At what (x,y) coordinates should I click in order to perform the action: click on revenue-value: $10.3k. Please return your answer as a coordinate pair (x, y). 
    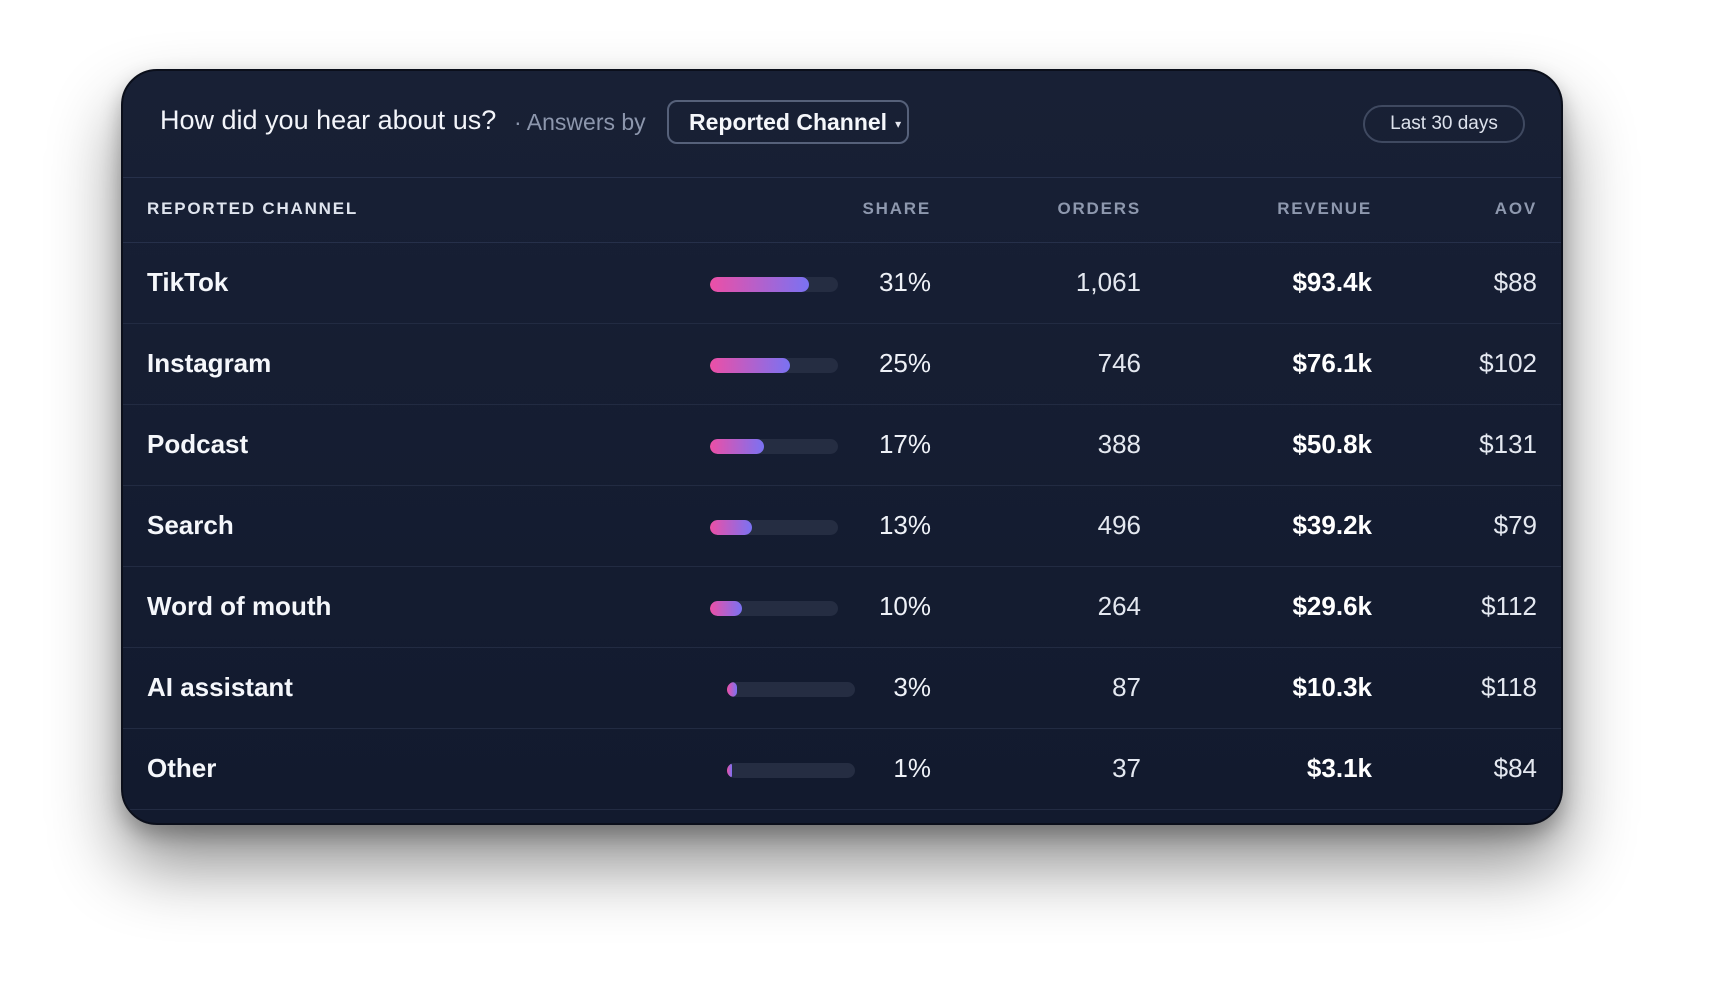
    Looking at the image, I should click on (1332, 687).